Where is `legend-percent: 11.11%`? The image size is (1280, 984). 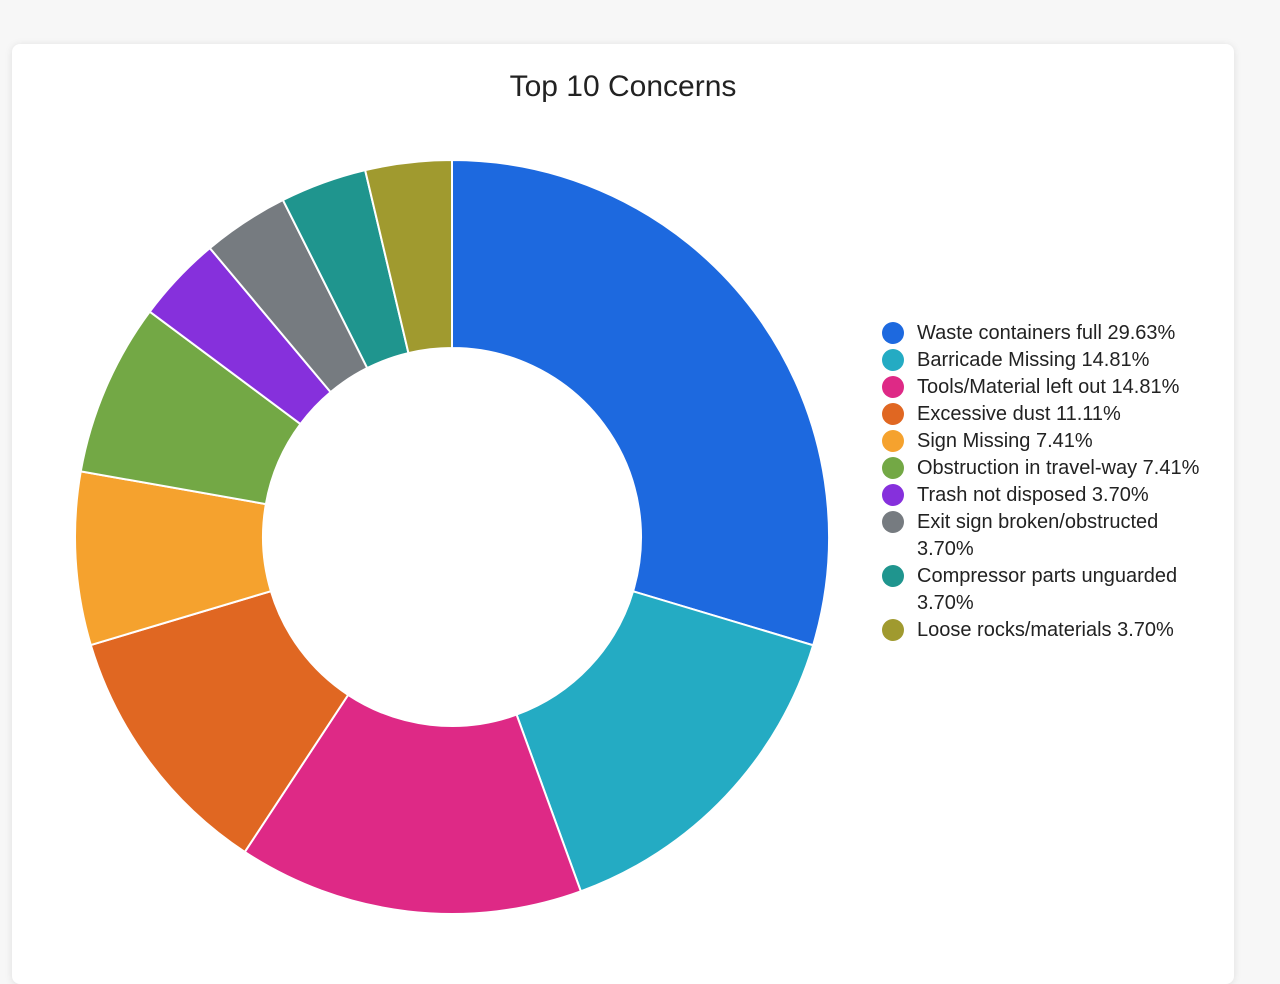
legend-percent: 11.11% is located at coordinates (1088, 414).